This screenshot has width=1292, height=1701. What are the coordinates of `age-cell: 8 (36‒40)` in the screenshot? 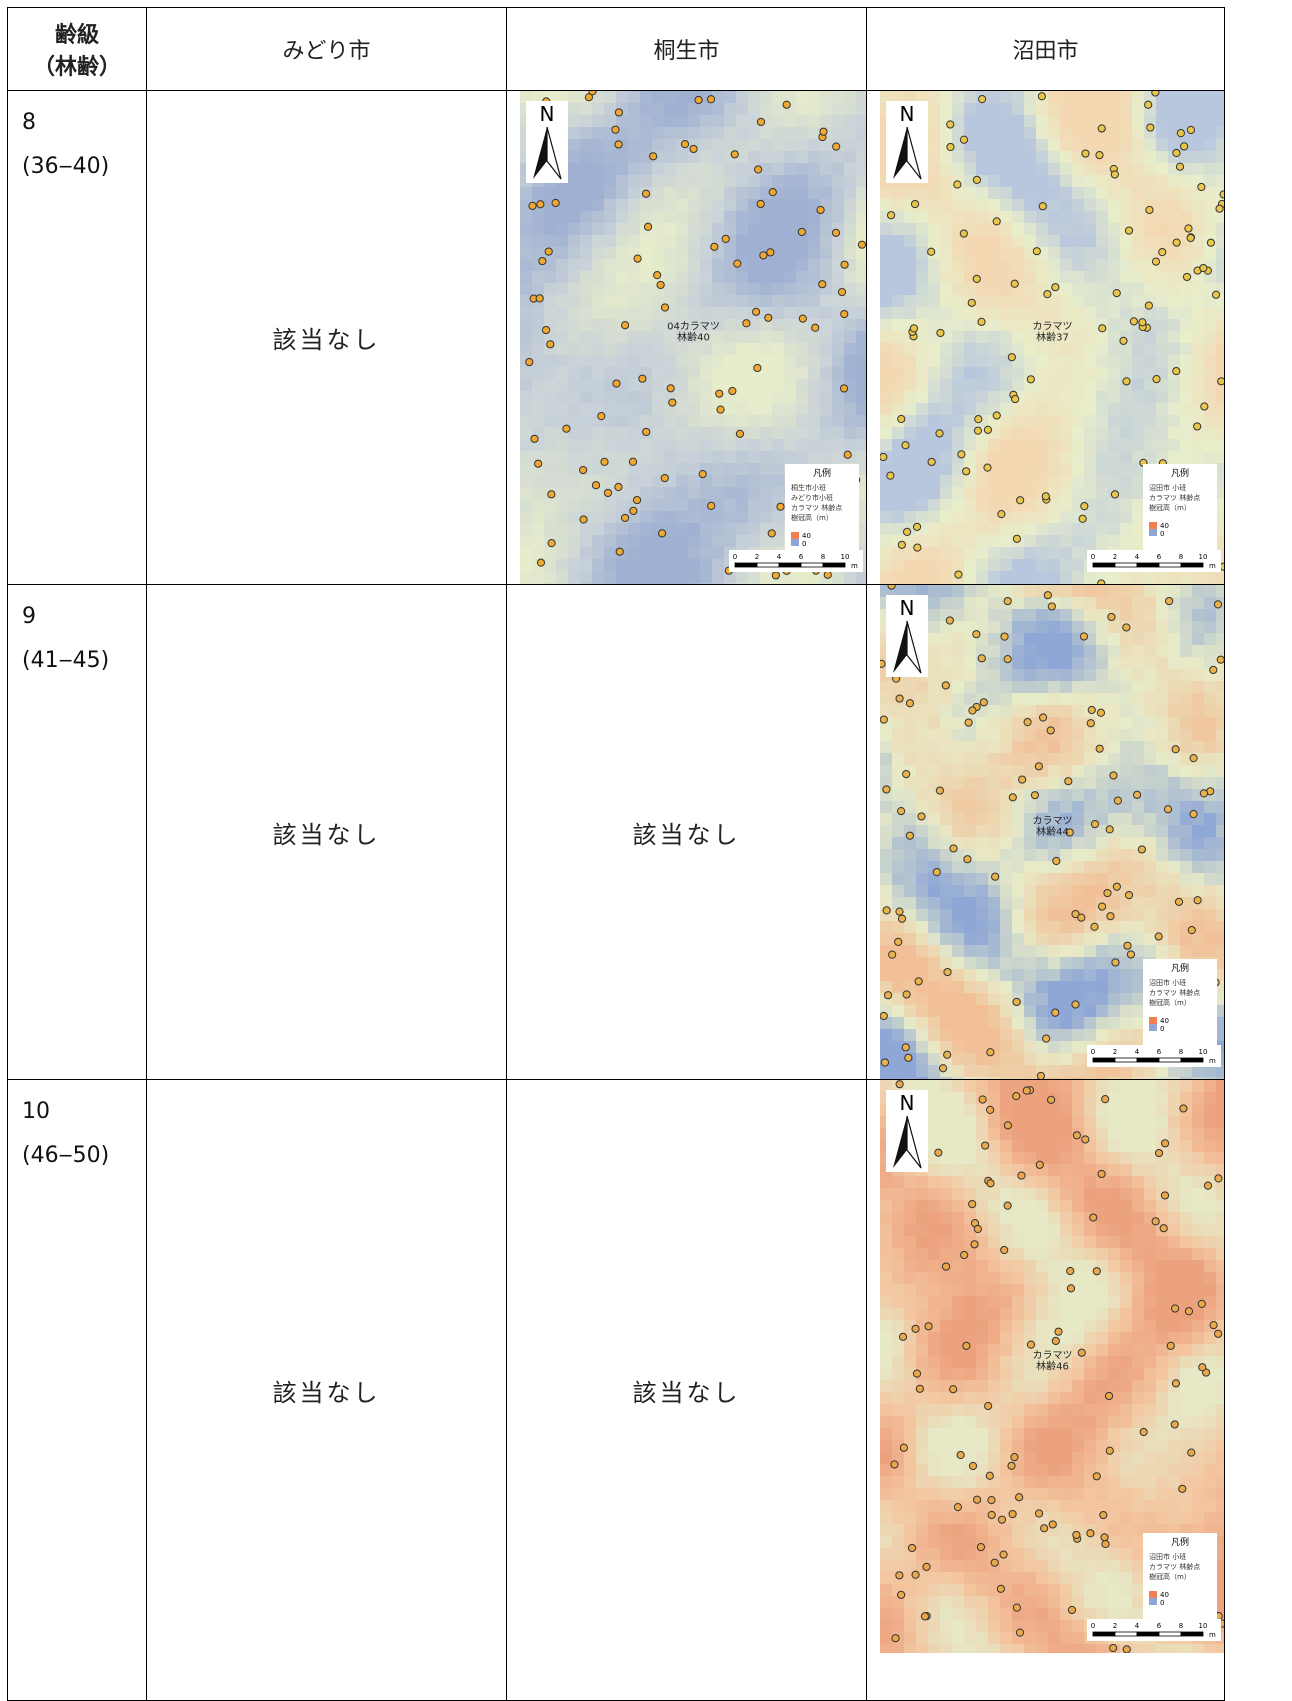 It's located at (77, 337).